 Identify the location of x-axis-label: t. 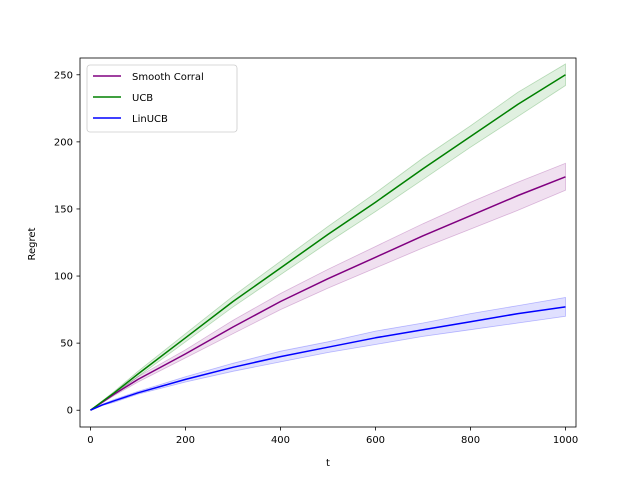
(328, 463).